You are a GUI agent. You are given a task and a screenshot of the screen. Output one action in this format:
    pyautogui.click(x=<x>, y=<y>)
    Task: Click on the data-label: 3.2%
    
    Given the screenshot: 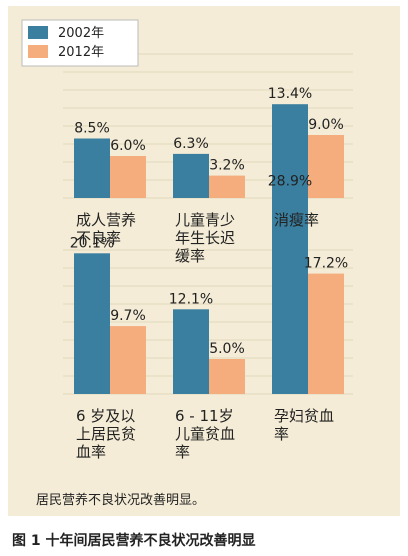 What is the action you would take?
    pyautogui.click(x=227, y=166)
    